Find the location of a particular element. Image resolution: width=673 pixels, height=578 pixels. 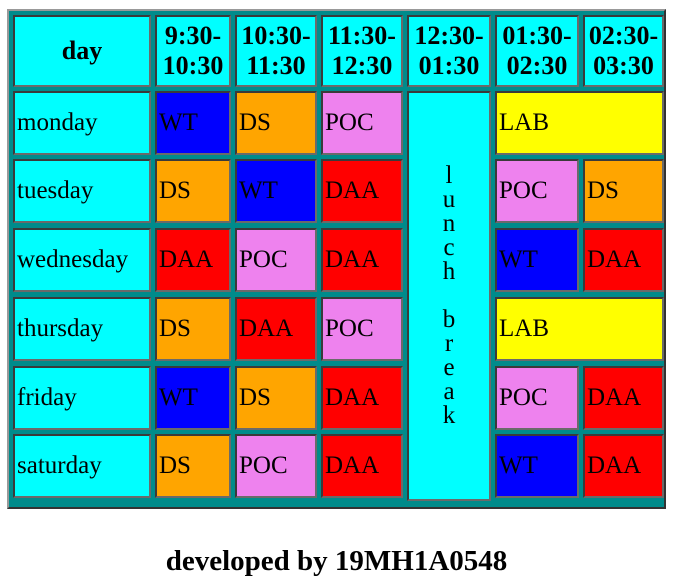

subject-cell-saturday-3: DAA is located at coordinates (362, 466).